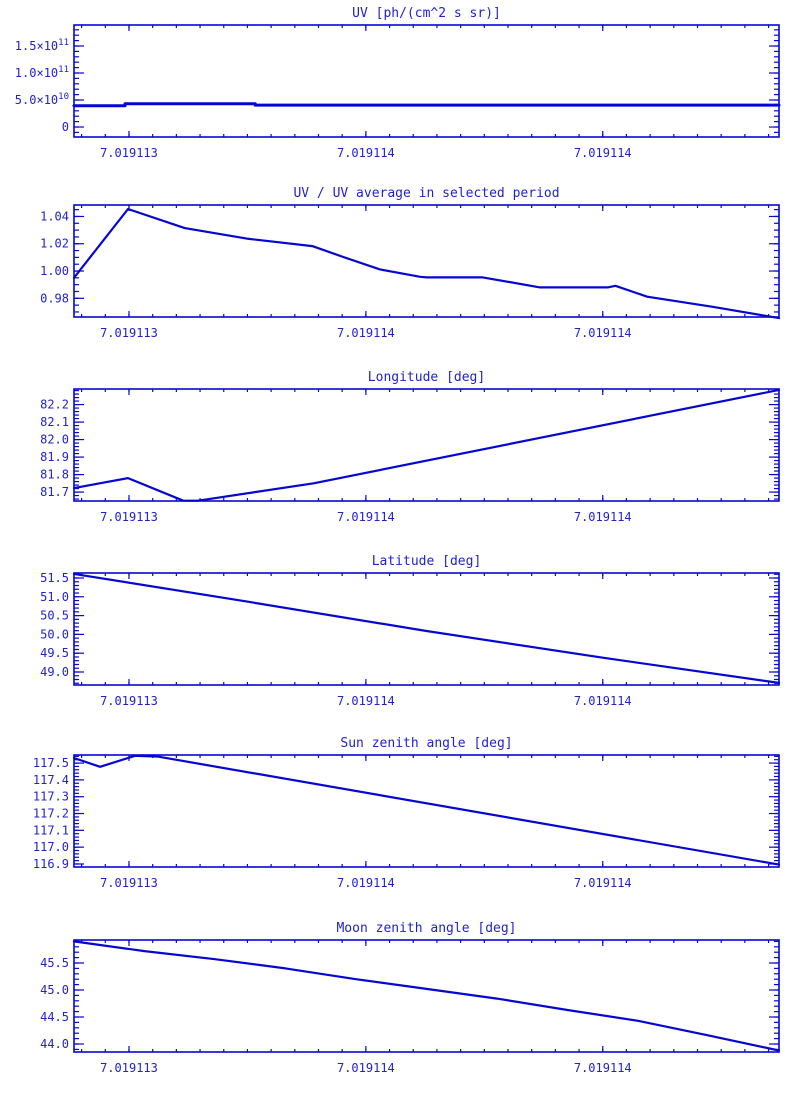  What do you see at coordinates (54, 578) in the screenshot?
I see `y-tick-label: 51.5` at bounding box center [54, 578].